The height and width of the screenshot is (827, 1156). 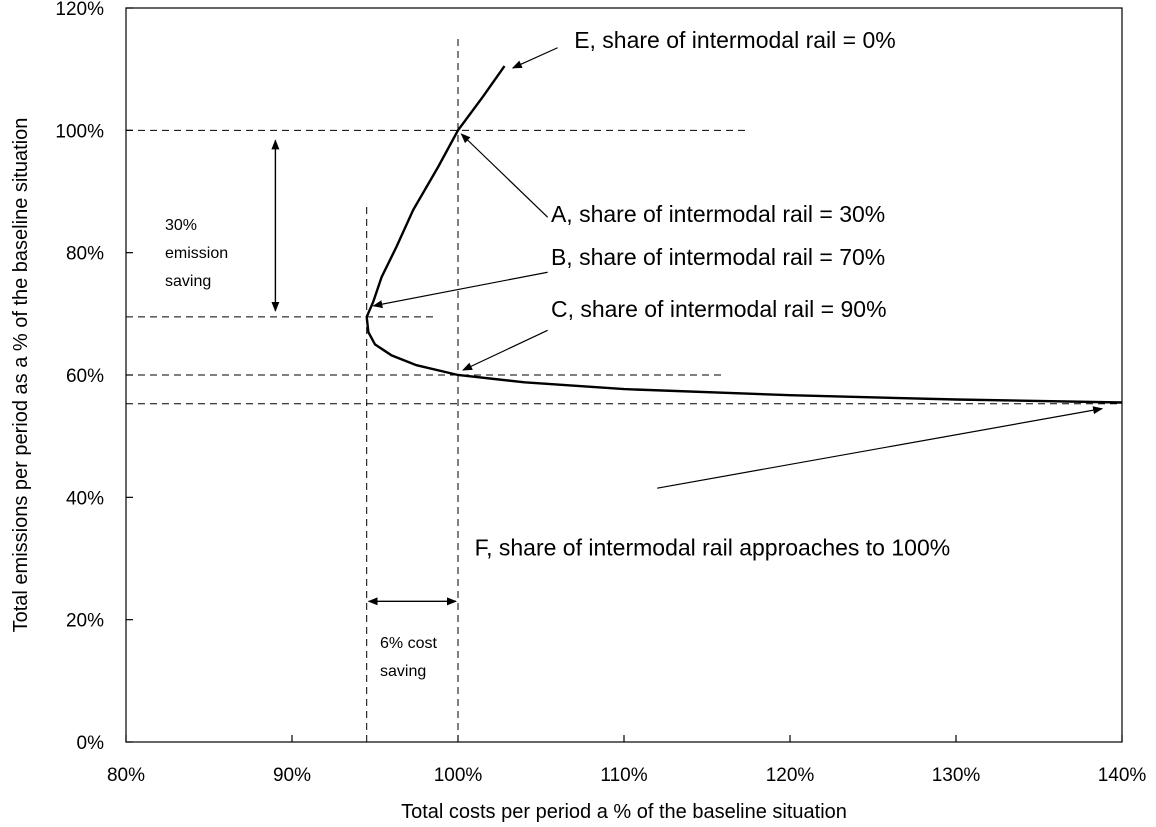 What do you see at coordinates (292, 775) in the screenshot?
I see `x-tick-label: 90%` at bounding box center [292, 775].